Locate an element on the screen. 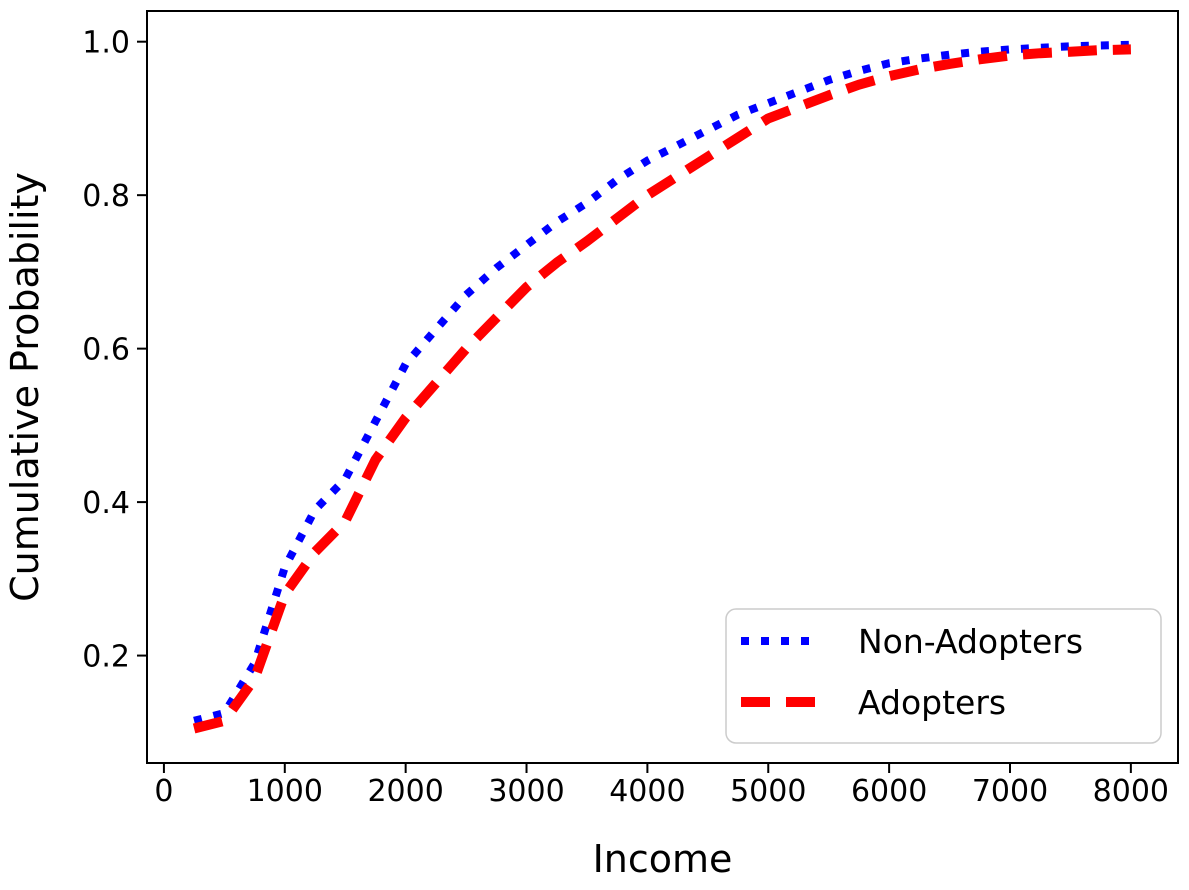 This screenshot has width=1189, height=890. x-tick-label: 0 is located at coordinates (163, 791).